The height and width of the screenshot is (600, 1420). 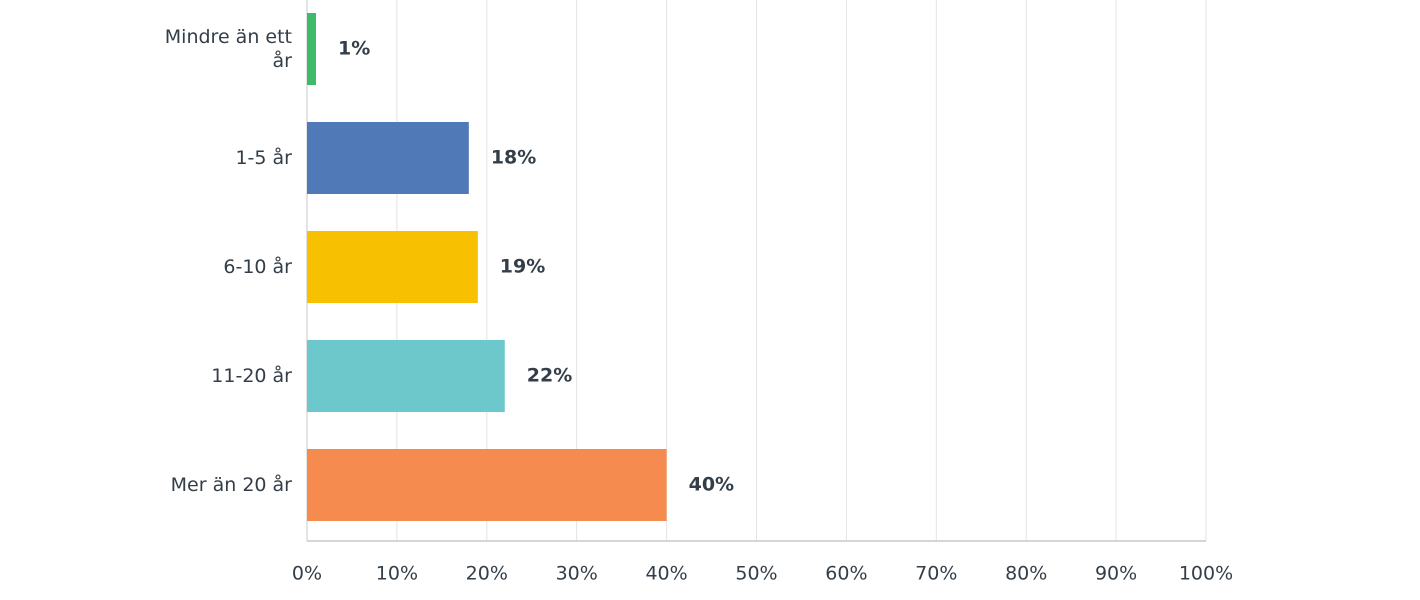 What do you see at coordinates (1026, 574) in the screenshot?
I see `x-tick-label: 80%` at bounding box center [1026, 574].